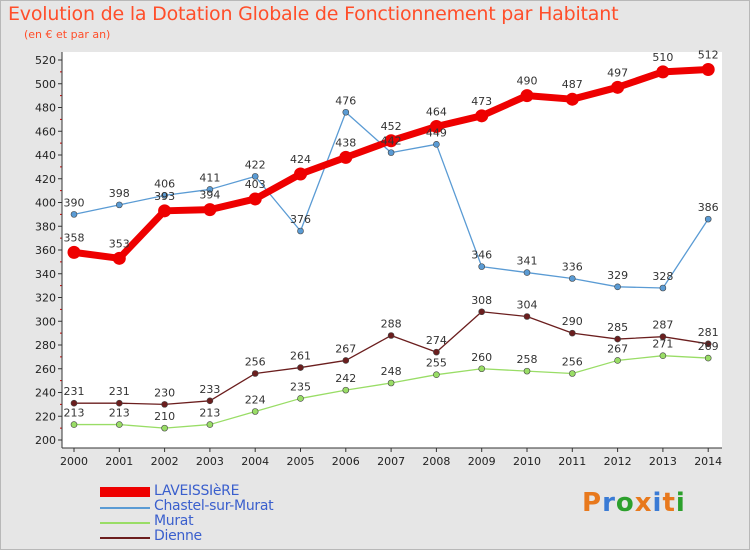  Describe the element at coordinates (209, 195) in the screenshot. I see `data-label-laveissiere: 394` at that location.